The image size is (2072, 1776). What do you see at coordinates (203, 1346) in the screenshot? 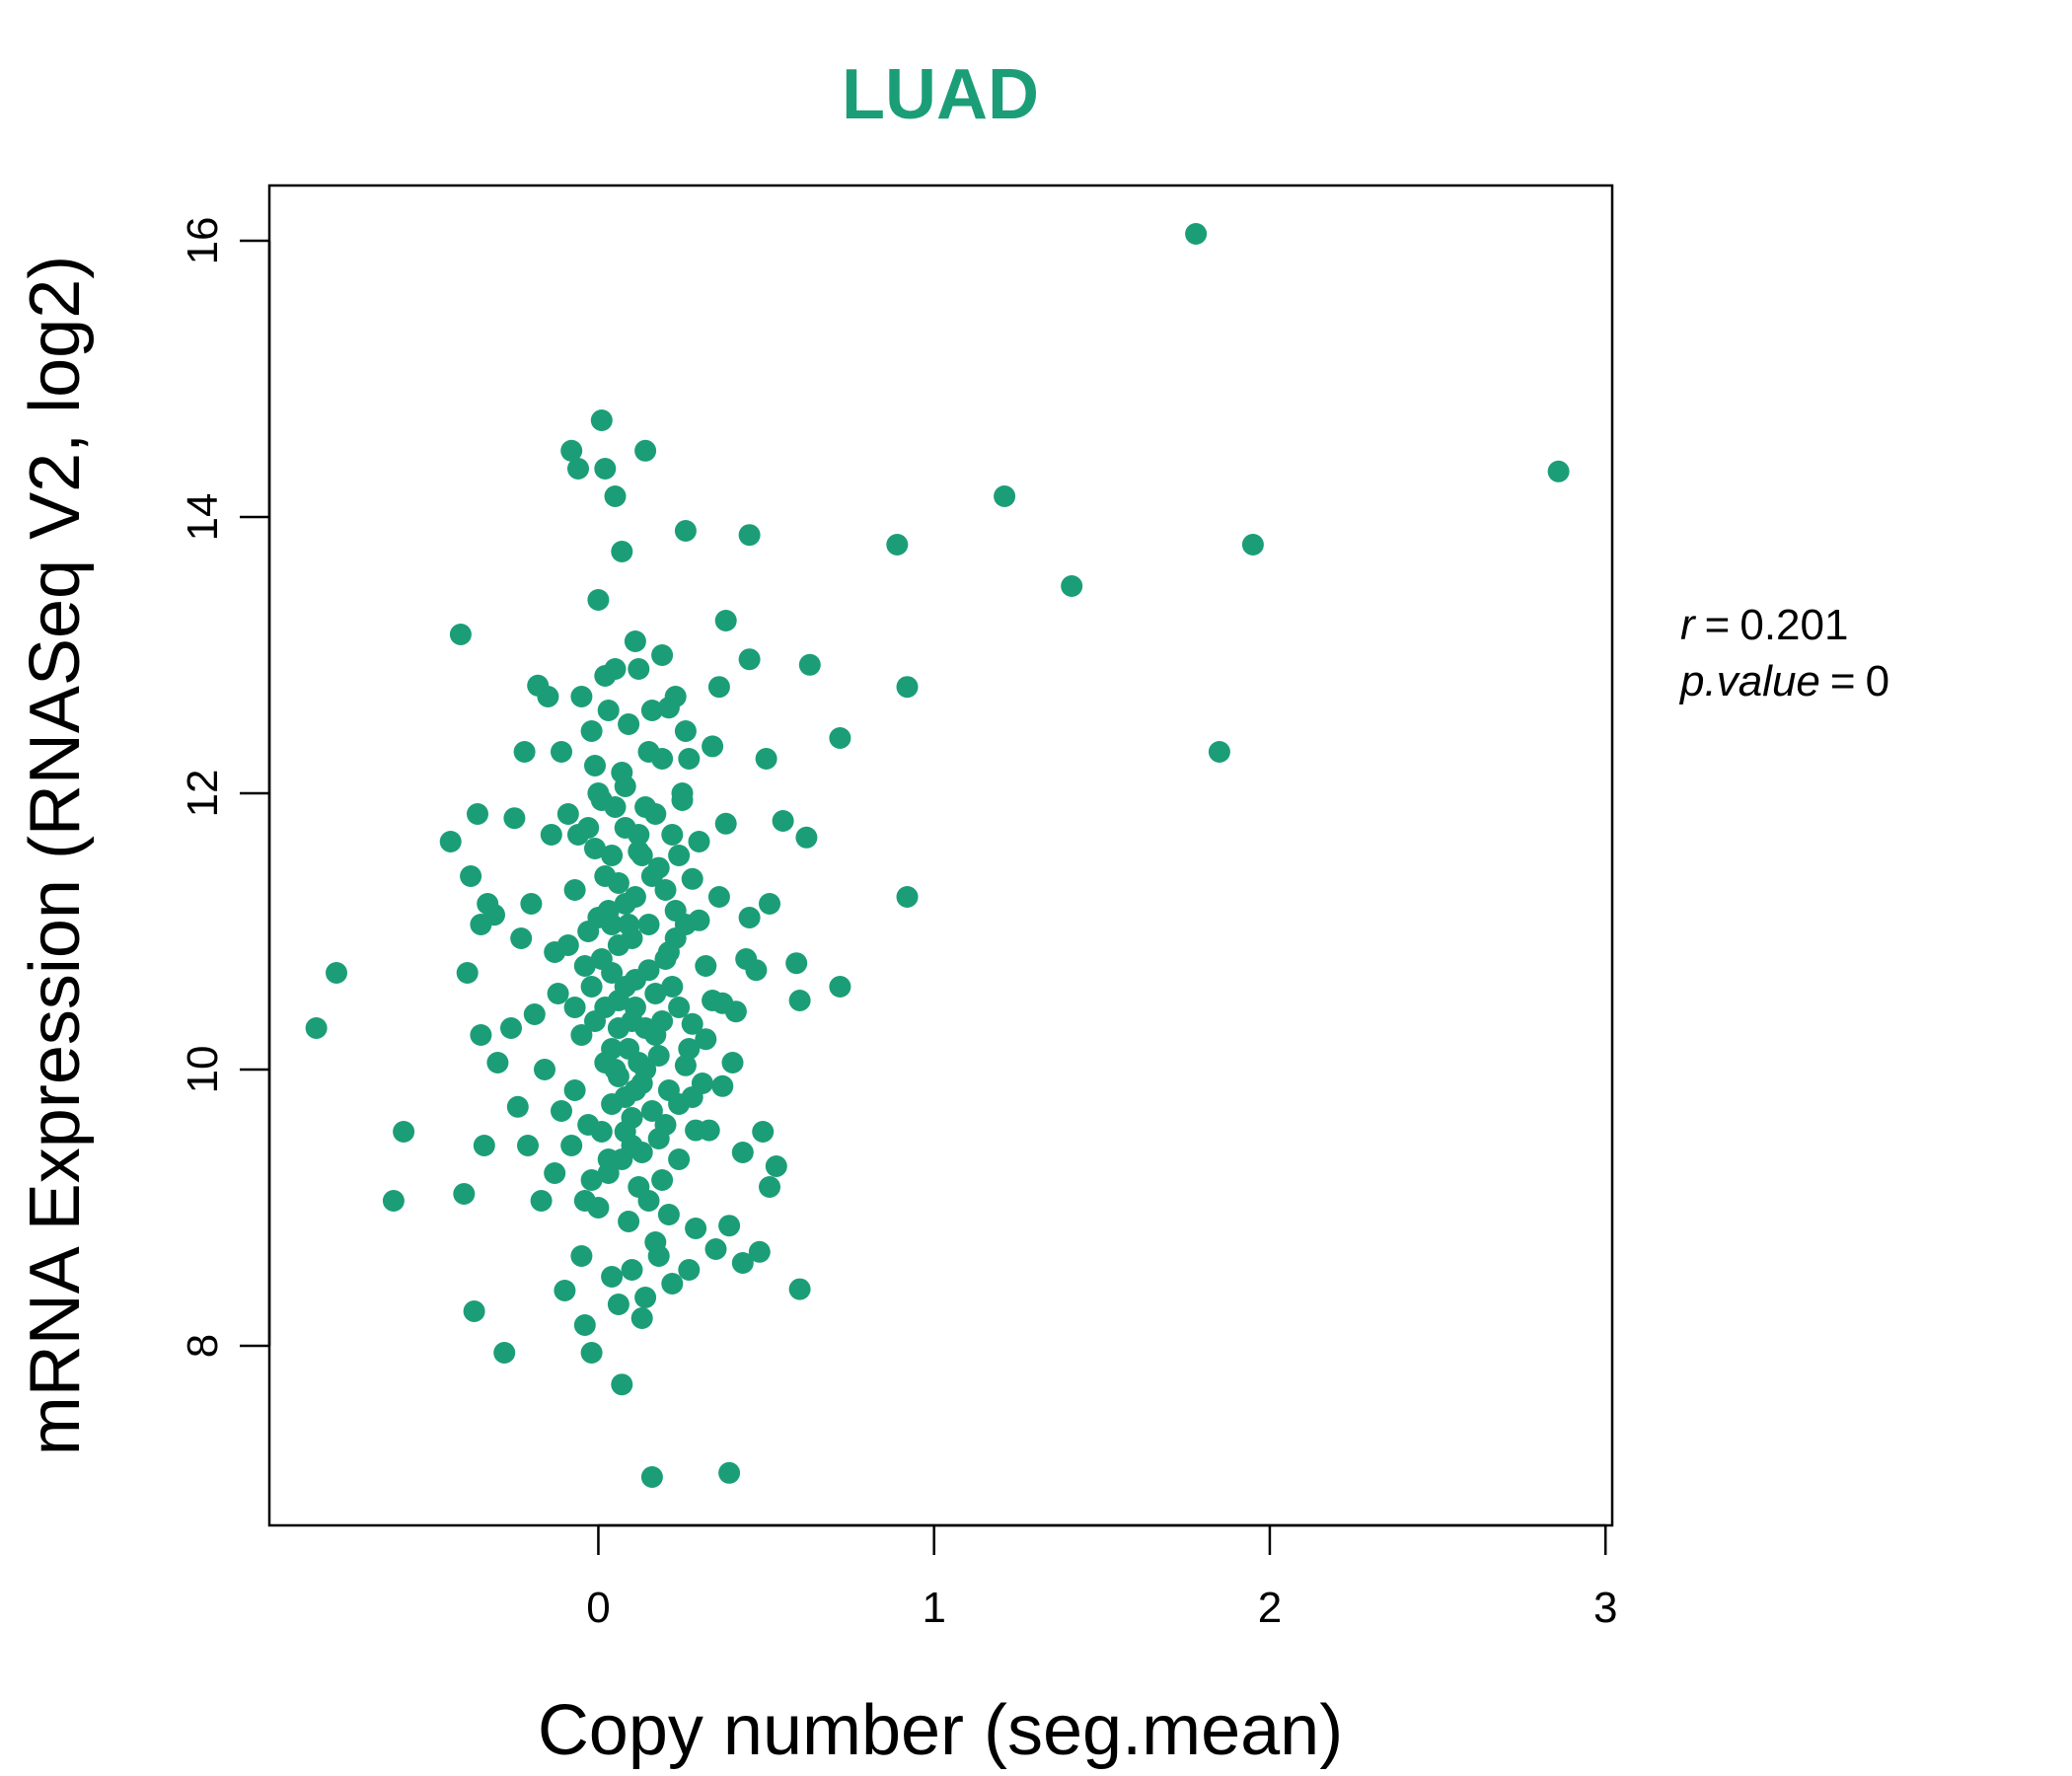
I see `y-tick-label: 8` at bounding box center [203, 1346].